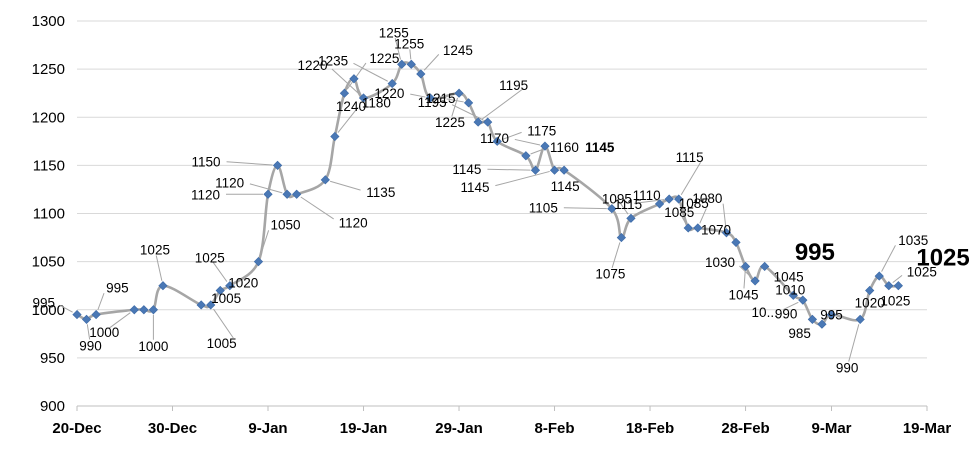 The image size is (980, 456). Describe the element at coordinates (494, 138) in the screenshot. I see `data-label: 1170` at that location.